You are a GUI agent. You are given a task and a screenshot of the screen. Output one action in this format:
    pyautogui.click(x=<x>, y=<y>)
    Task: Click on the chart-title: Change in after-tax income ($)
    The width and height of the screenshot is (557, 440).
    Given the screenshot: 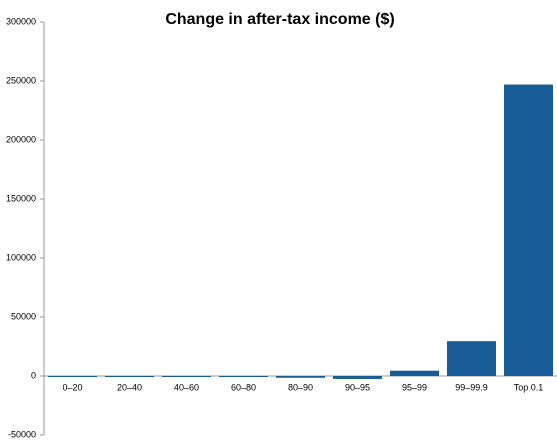 What is the action you would take?
    pyautogui.click(x=279, y=19)
    